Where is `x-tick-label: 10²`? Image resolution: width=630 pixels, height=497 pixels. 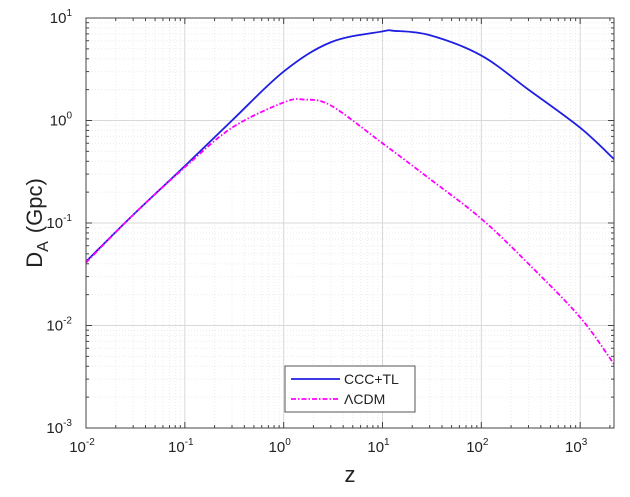
x-tick-label: 10² is located at coordinates (477, 446).